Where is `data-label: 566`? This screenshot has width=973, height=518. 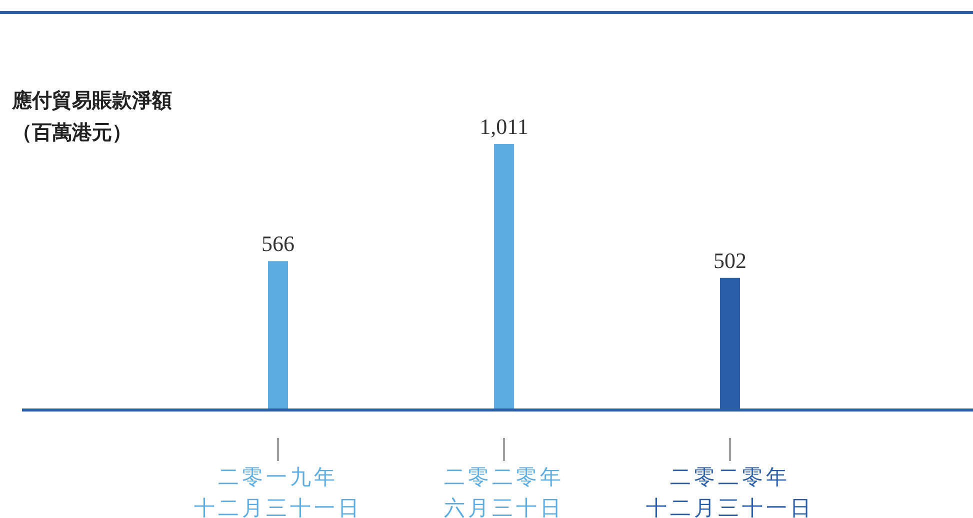 data-label: 566 is located at coordinates (278, 243).